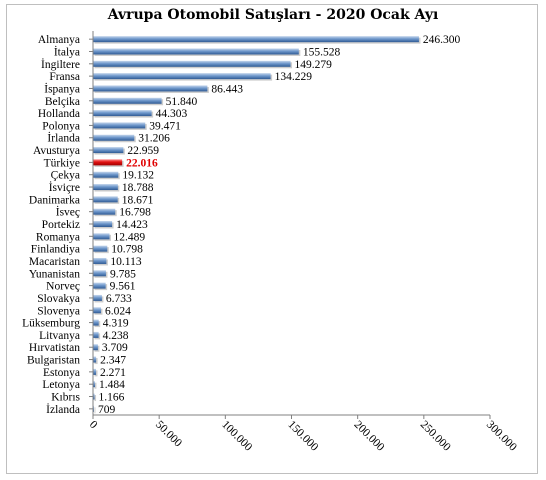  I want to click on value-label: 6.733, so click(119, 299).